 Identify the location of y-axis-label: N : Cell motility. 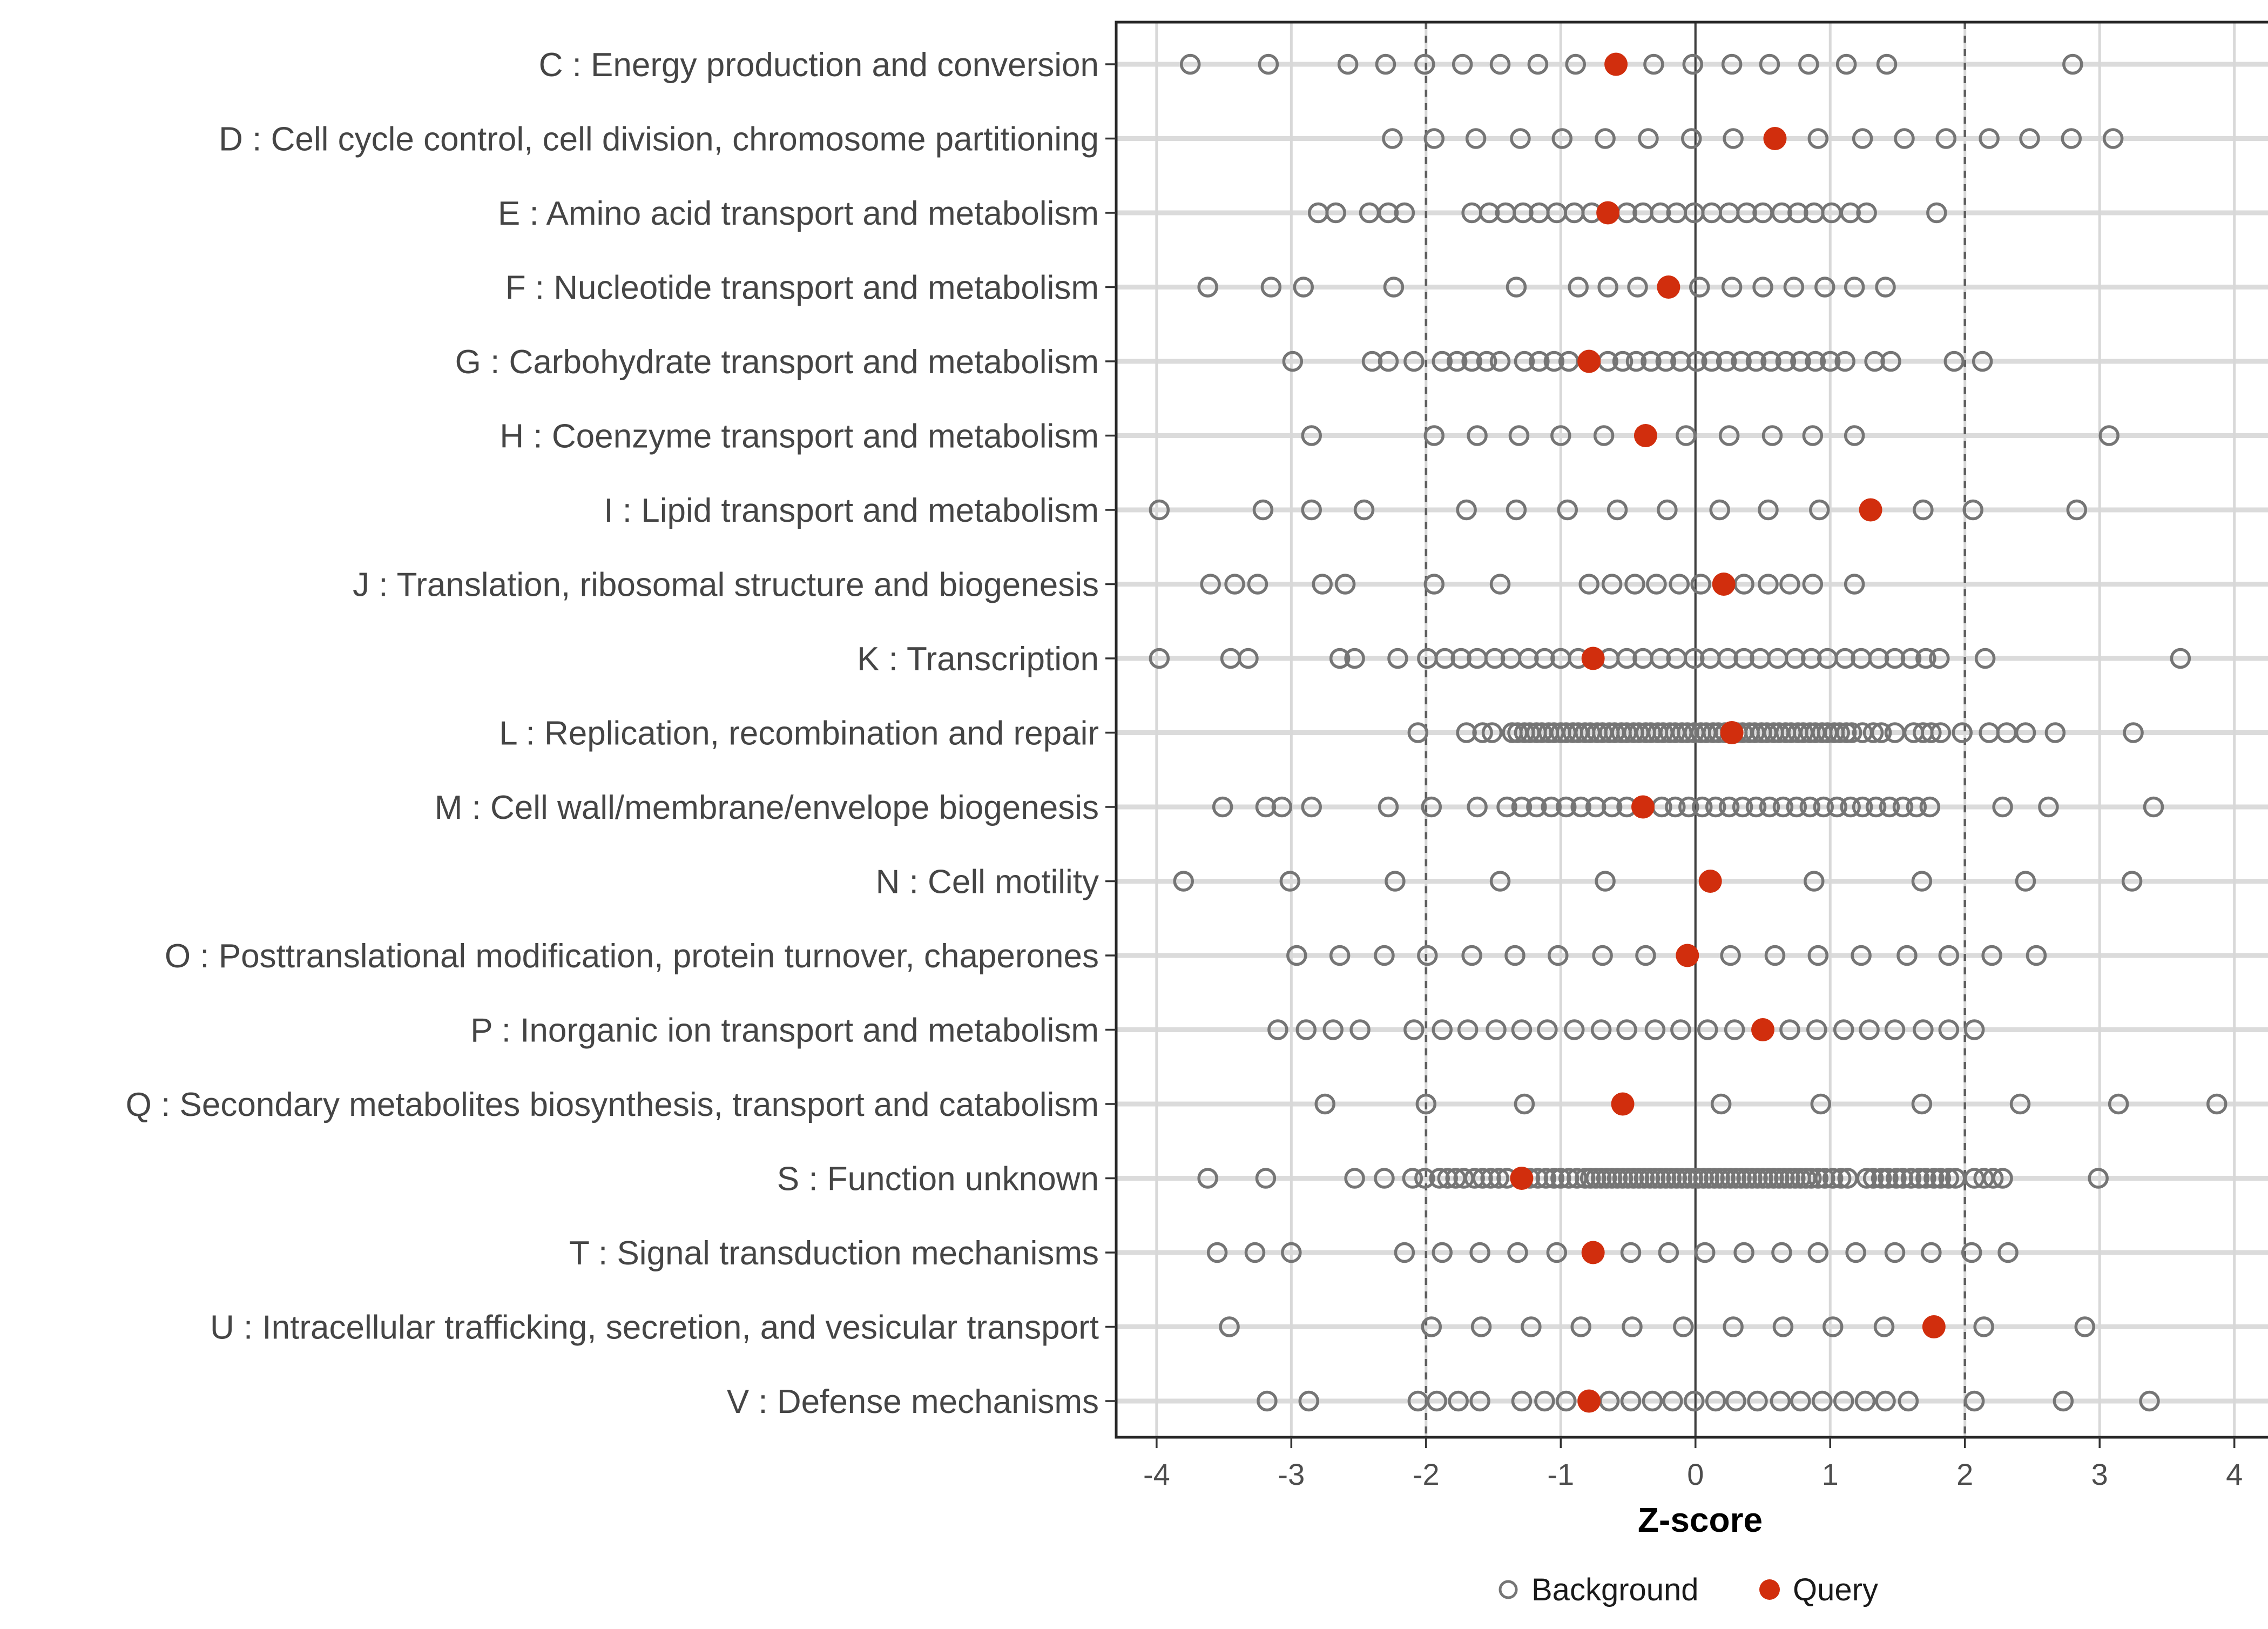
(988, 882).